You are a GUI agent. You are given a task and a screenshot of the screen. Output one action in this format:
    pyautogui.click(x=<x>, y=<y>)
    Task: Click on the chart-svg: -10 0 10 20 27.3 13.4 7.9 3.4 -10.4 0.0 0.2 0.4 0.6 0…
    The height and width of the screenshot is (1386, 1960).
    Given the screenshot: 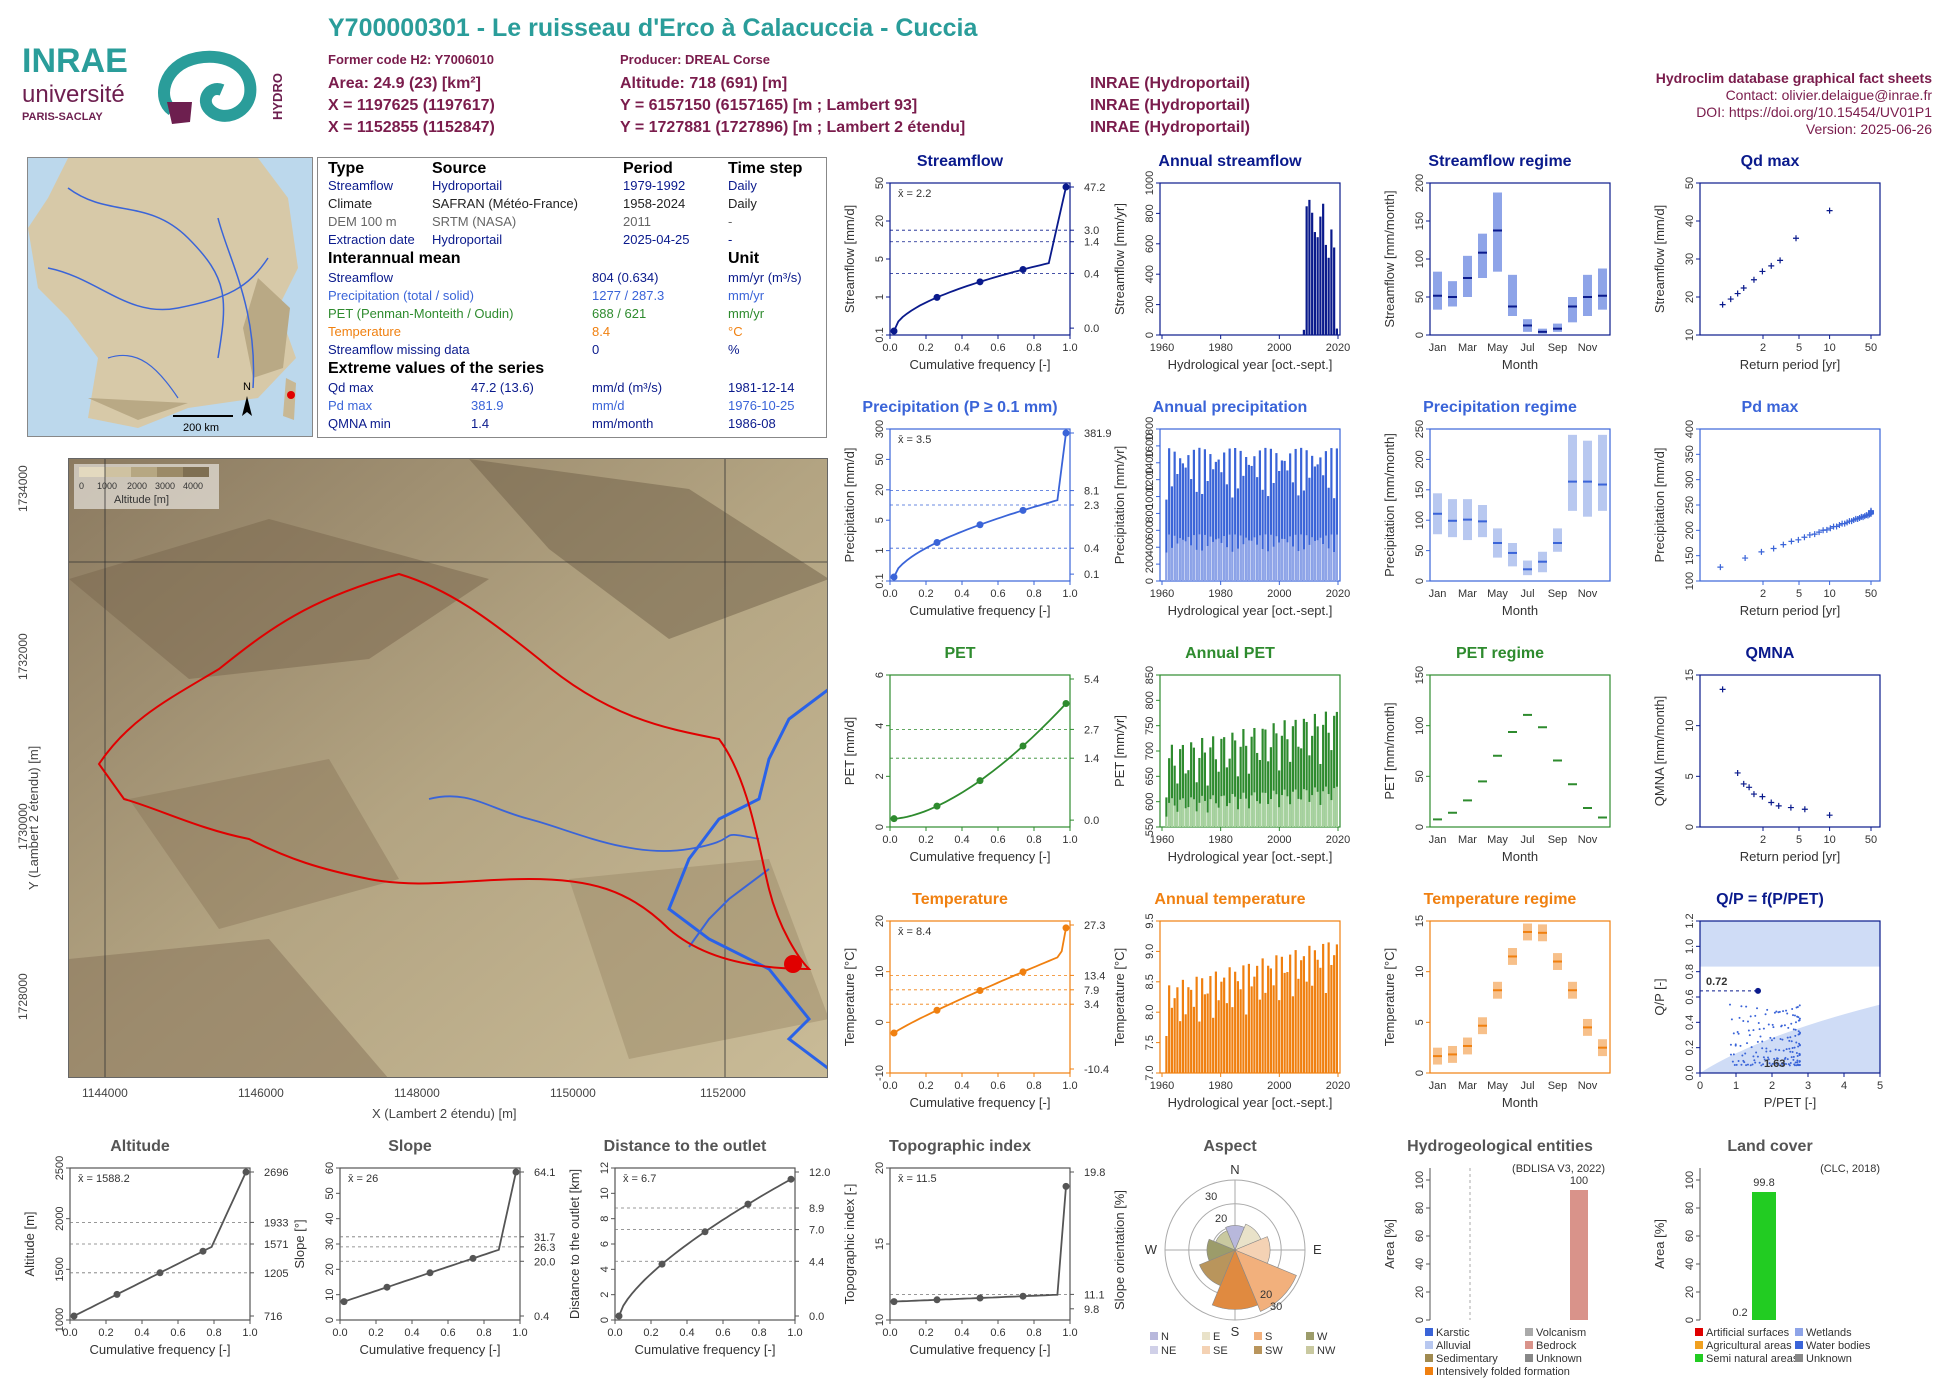 What is the action you would take?
    pyautogui.click(x=975, y=1012)
    